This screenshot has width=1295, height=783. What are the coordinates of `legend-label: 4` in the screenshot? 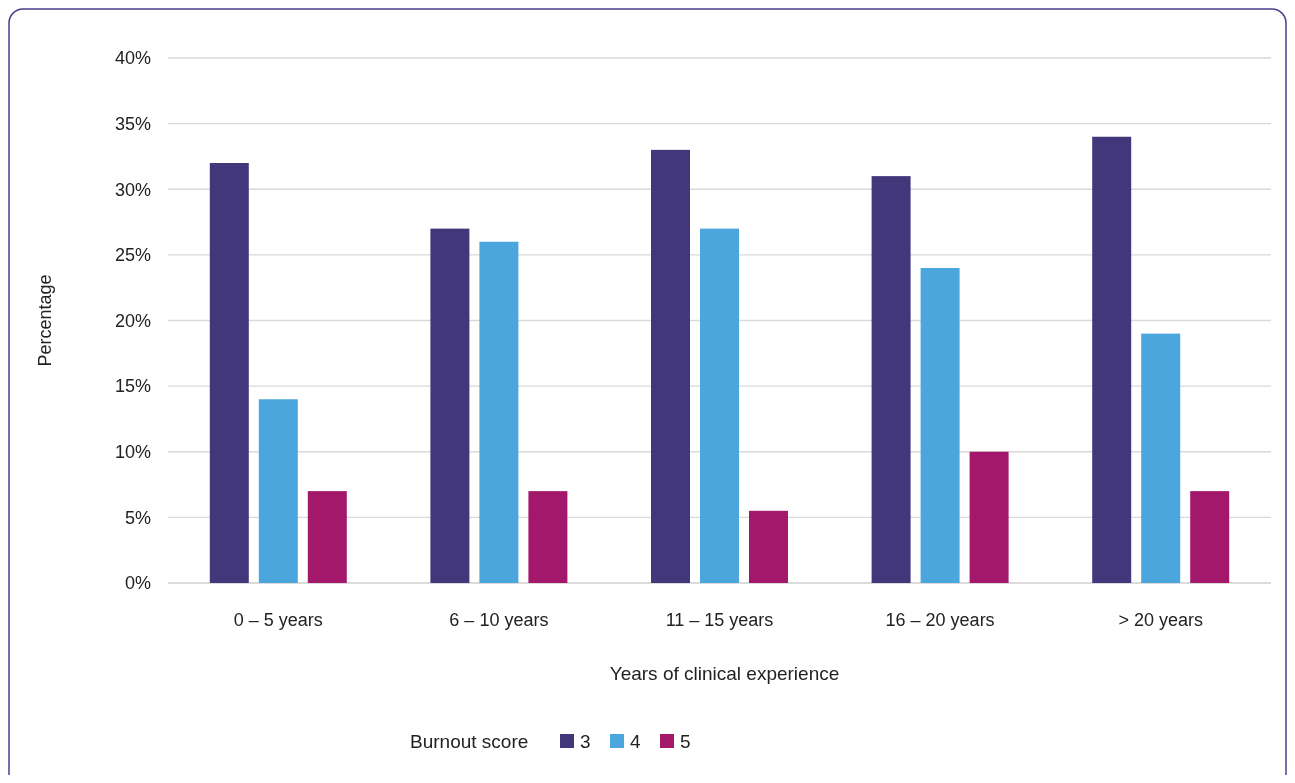 It's located at (635, 741).